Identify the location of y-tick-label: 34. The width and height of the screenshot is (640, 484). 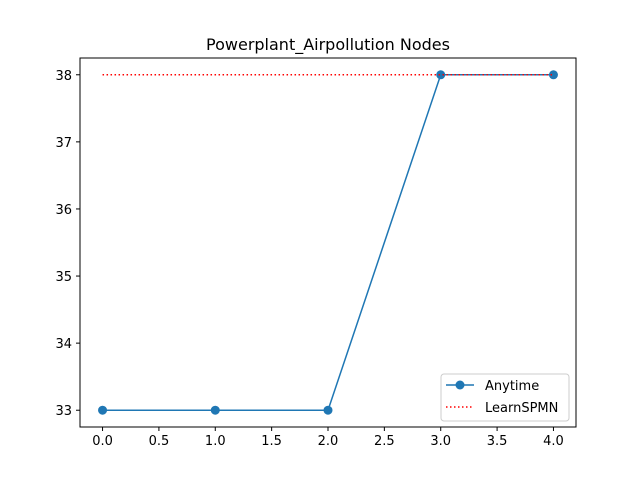
(63, 344).